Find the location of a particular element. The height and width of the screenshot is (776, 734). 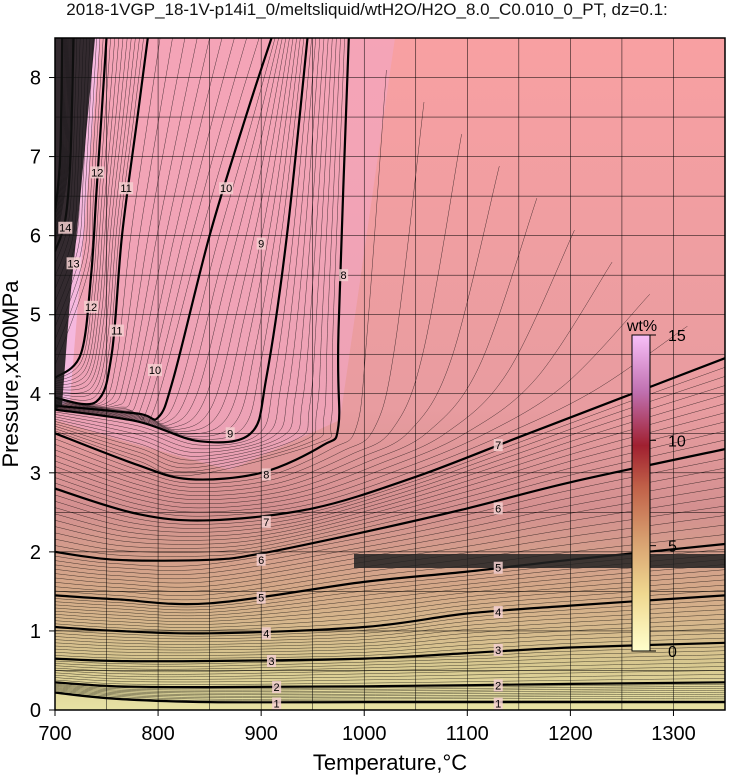

contour-label-text: 2 is located at coordinates (277, 688).